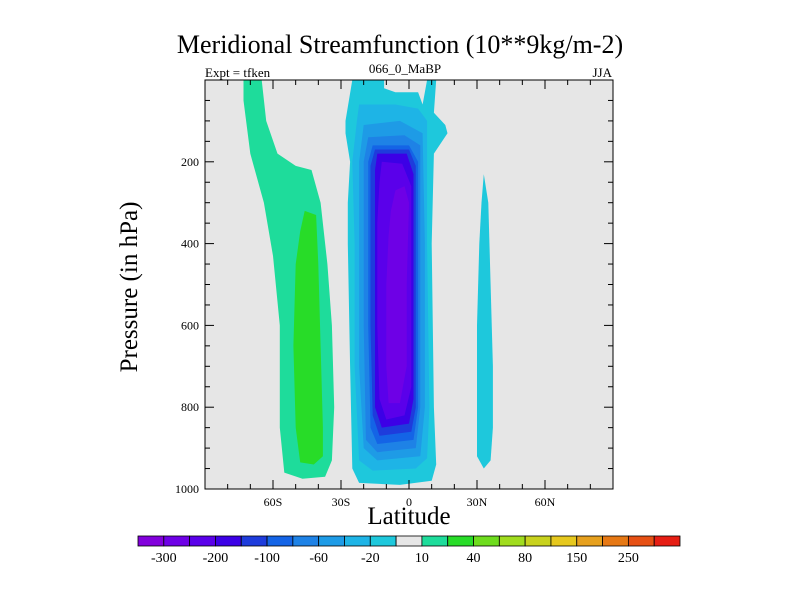 Image resolution: width=800 pixels, height=600 pixels. I want to click on season-label: JJA, so click(602, 72).